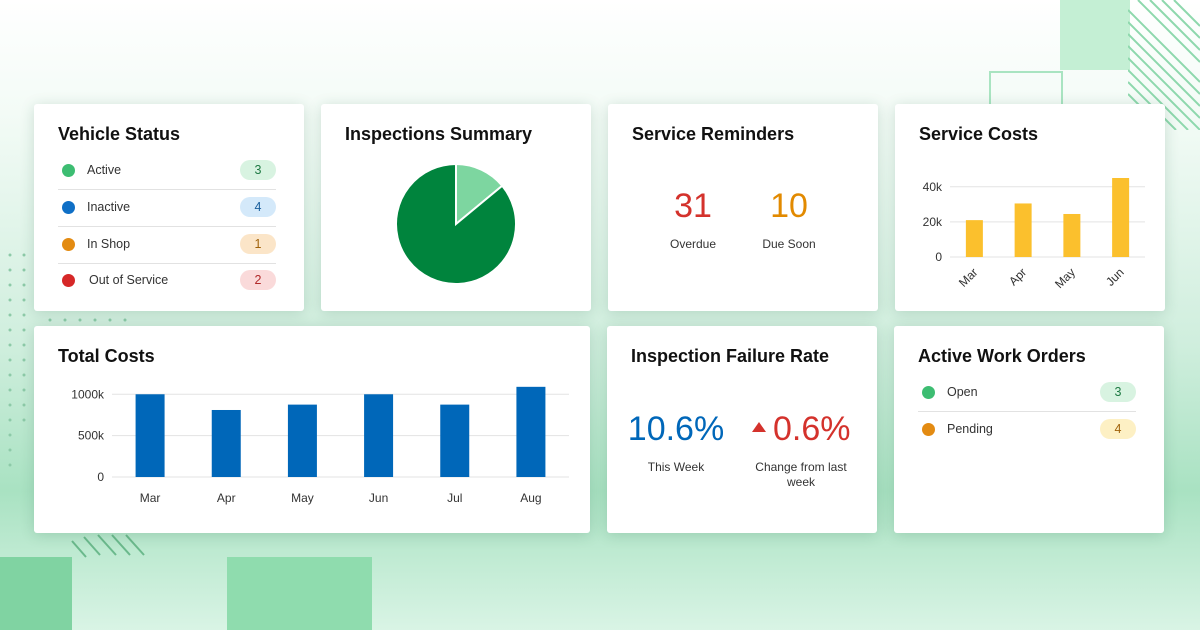  I want to click on status-label: Out of Service, so click(129, 280).